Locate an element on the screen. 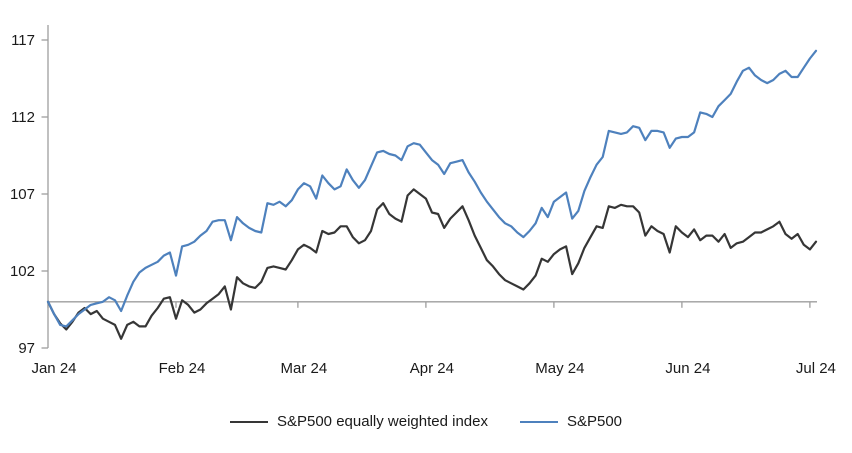  legend-item-equal-weighted: S&P500 equally weighted index is located at coordinates (358, 422).